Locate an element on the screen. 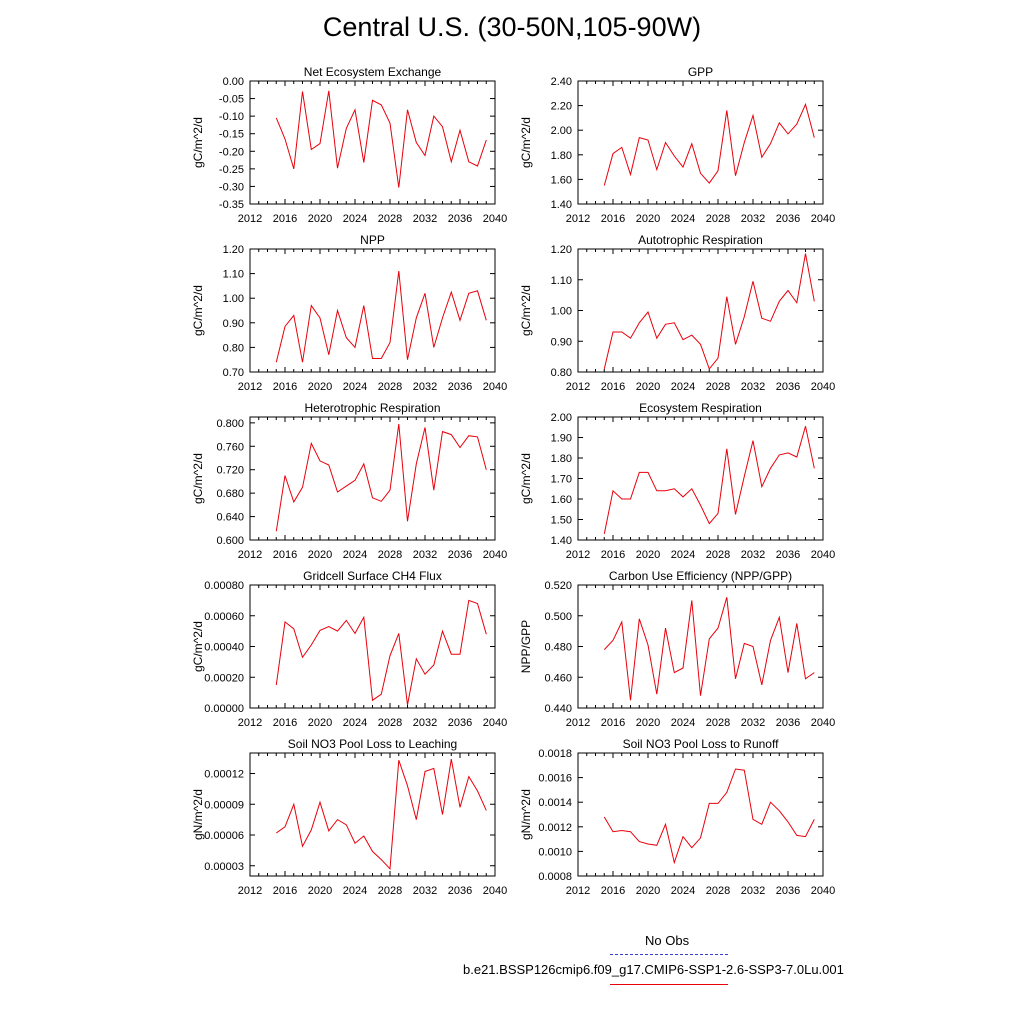 The width and height of the screenshot is (1024, 1024). y-tick-label: -0.20 is located at coordinates (231, 152).